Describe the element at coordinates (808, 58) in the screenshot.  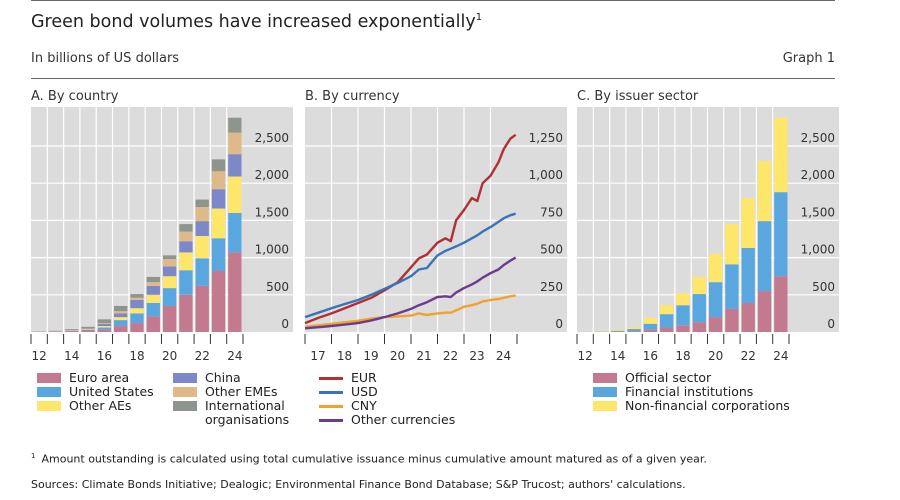
I see `graph-number: Graph 1` at that location.